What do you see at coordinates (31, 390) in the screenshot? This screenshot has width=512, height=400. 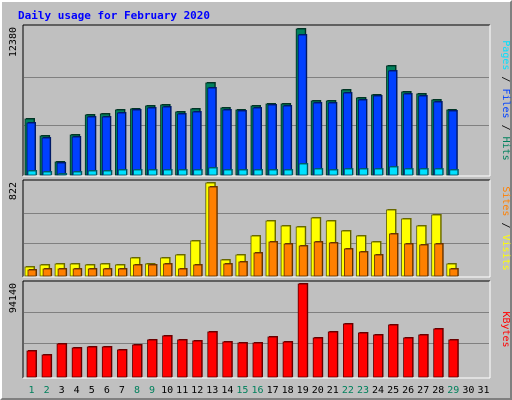 I see `x-tick-label-day-1: 1` at bounding box center [31, 390].